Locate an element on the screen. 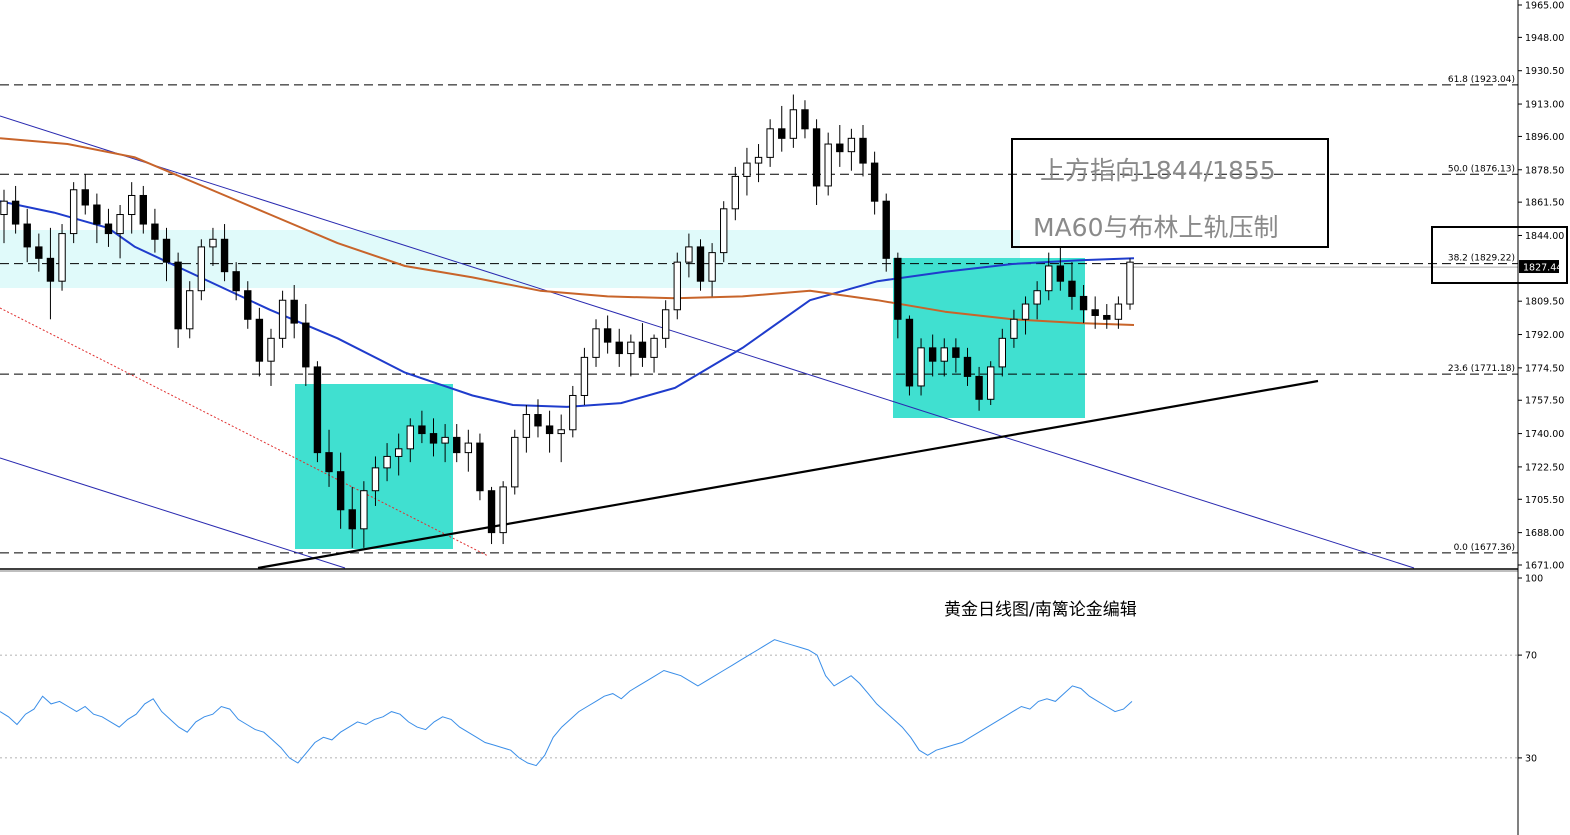 This screenshot has width=1570, height=835. current-price-highlight-box is located at coordinates (1499, 255).